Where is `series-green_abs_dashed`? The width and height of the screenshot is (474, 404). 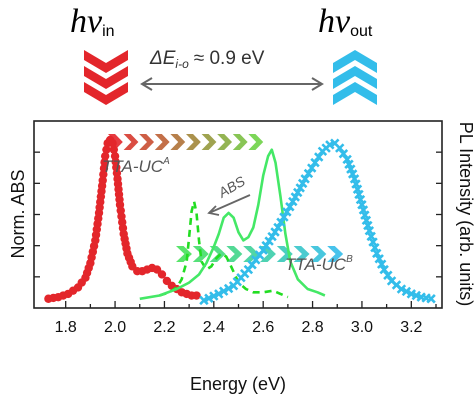
series-green_abs_dashed is located at coordinates (224, 249).